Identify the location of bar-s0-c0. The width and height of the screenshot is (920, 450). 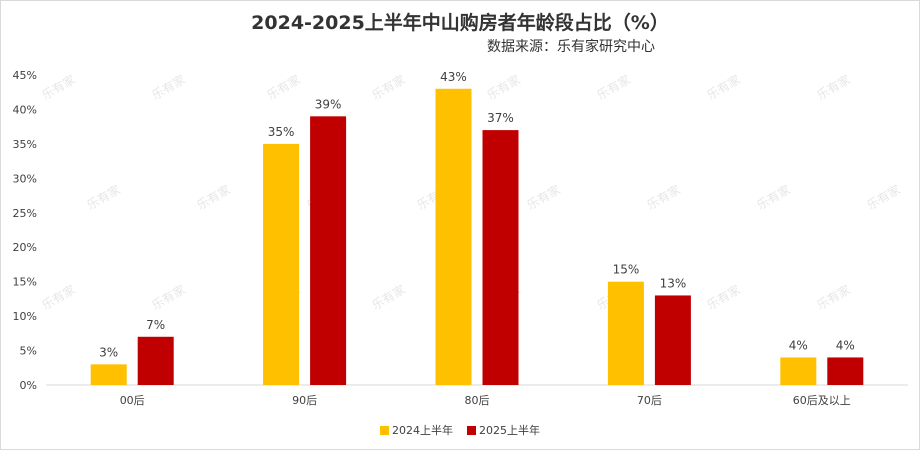
(108, 374).